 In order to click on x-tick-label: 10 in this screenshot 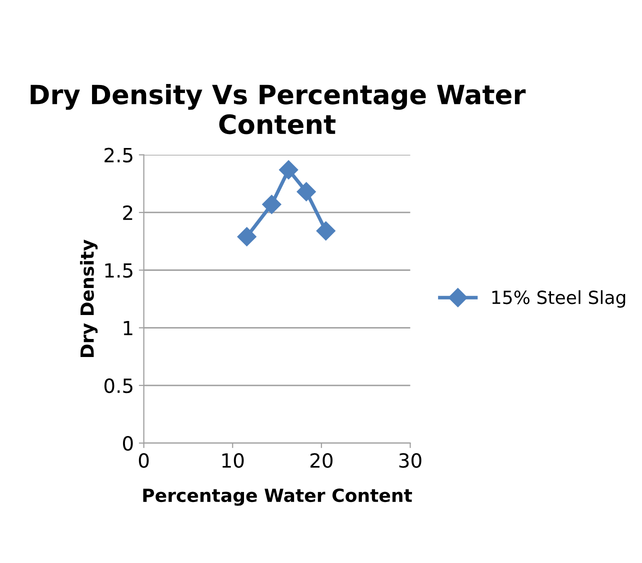, I will do `click(233, 460)`.